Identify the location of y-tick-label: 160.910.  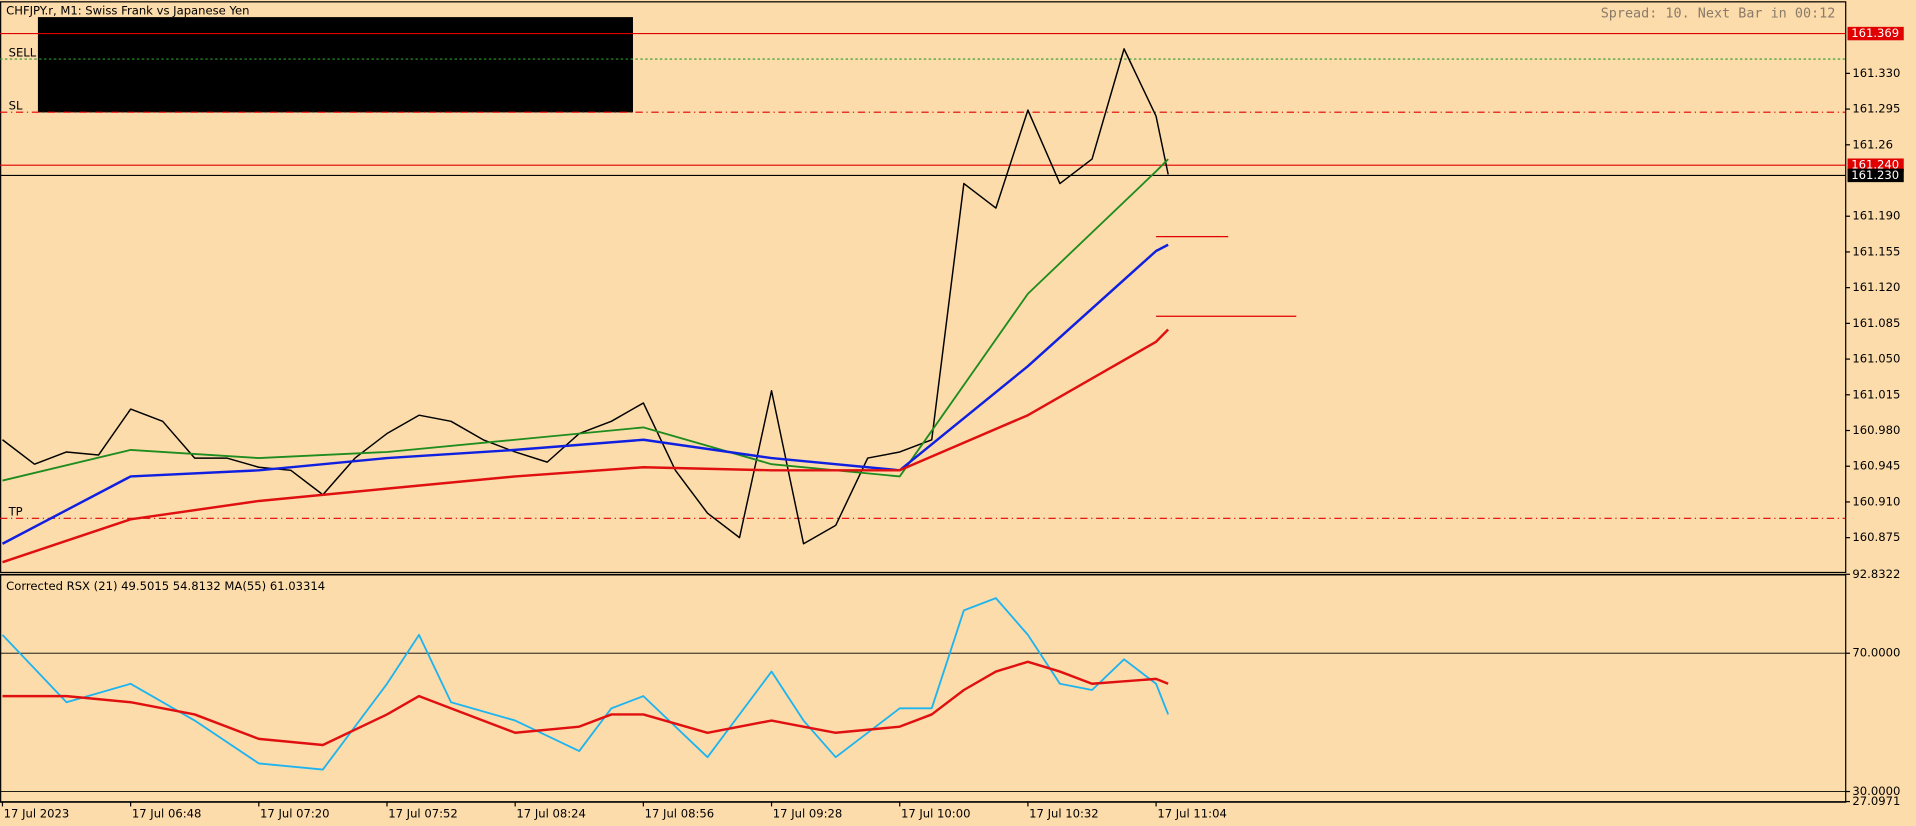
(1876, 501).